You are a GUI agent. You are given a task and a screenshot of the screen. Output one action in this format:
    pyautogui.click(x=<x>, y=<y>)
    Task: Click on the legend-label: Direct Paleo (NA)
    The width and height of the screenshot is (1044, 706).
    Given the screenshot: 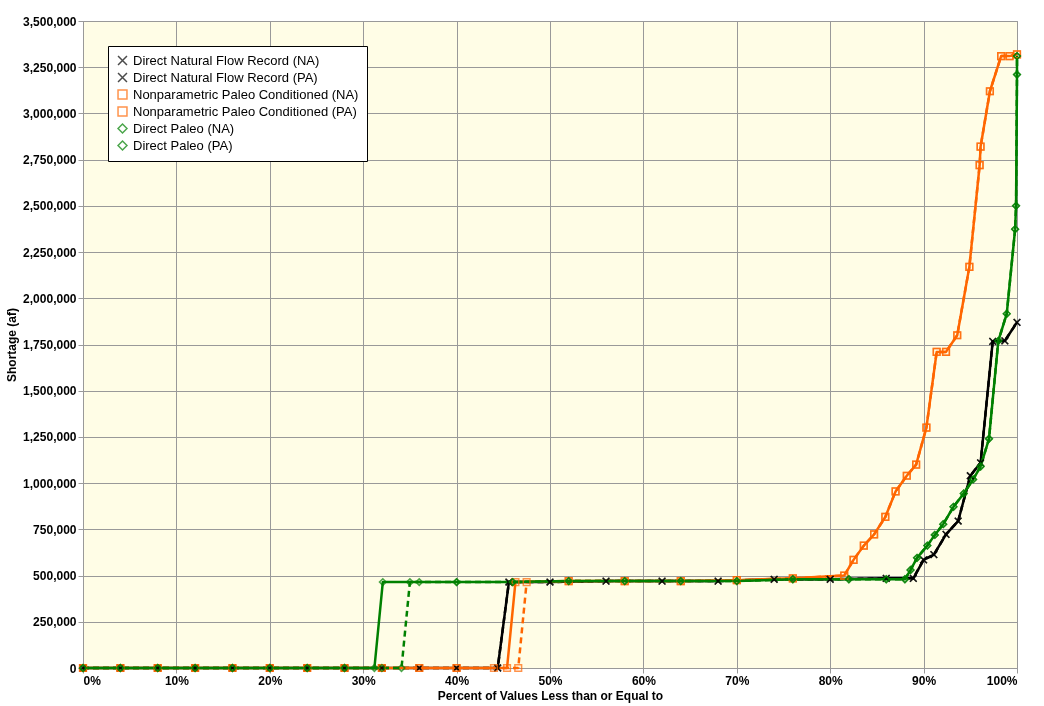 What is the action you would take?
    pyautogui.click(x=184, y=128)
    